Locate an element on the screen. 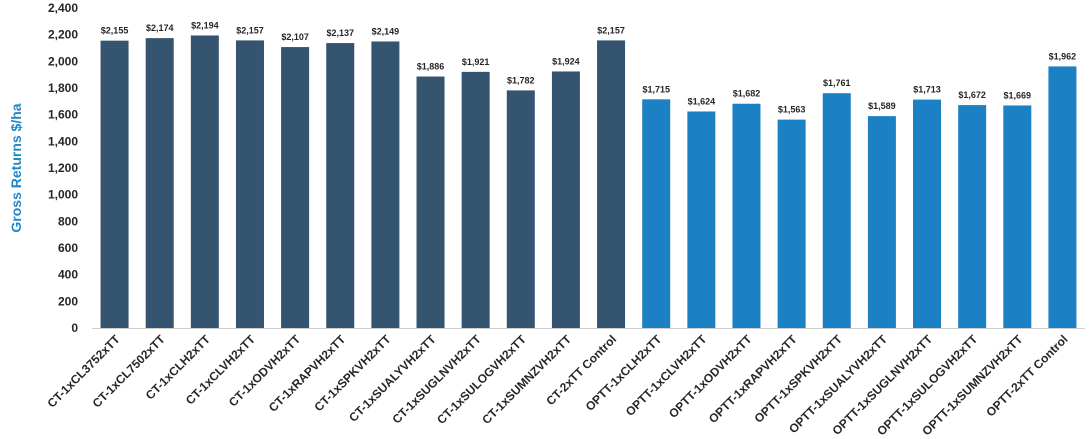  y-axis-label: Gross Returns $/ha is located at coordinates (16, 167).